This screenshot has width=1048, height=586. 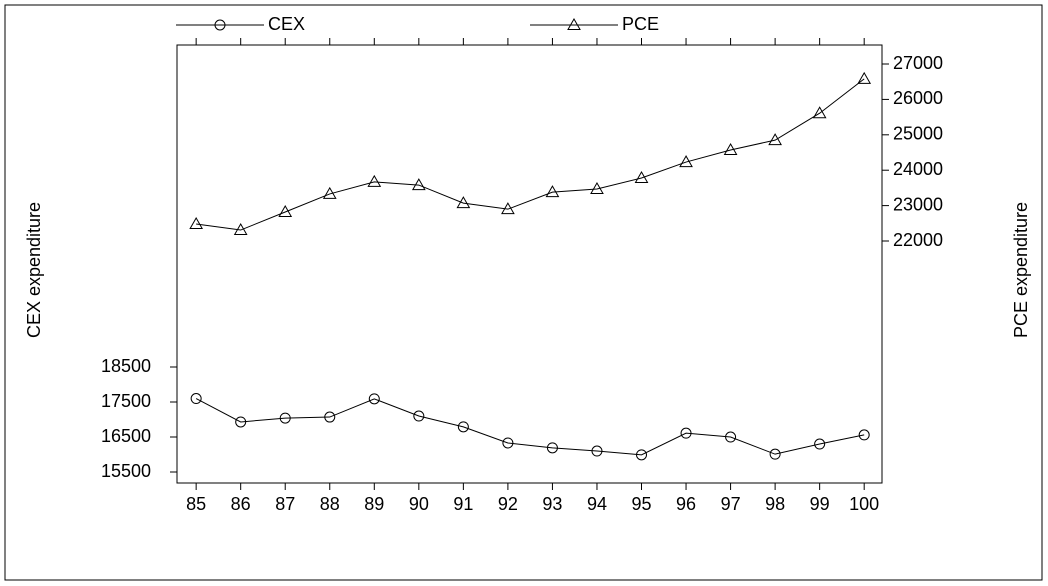 What do you see at coordinates (864, 504) in the screenshot?
I see `x-tick-label: 100` at bounding box center [864, 504].